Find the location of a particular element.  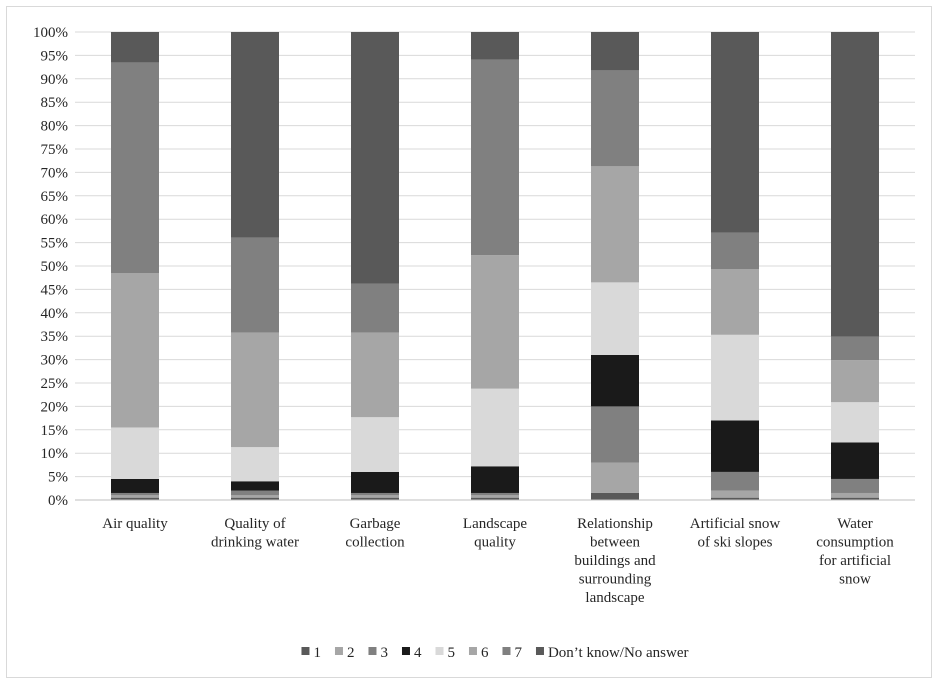

legend-item: 2 is located at coordinates (344, 653).